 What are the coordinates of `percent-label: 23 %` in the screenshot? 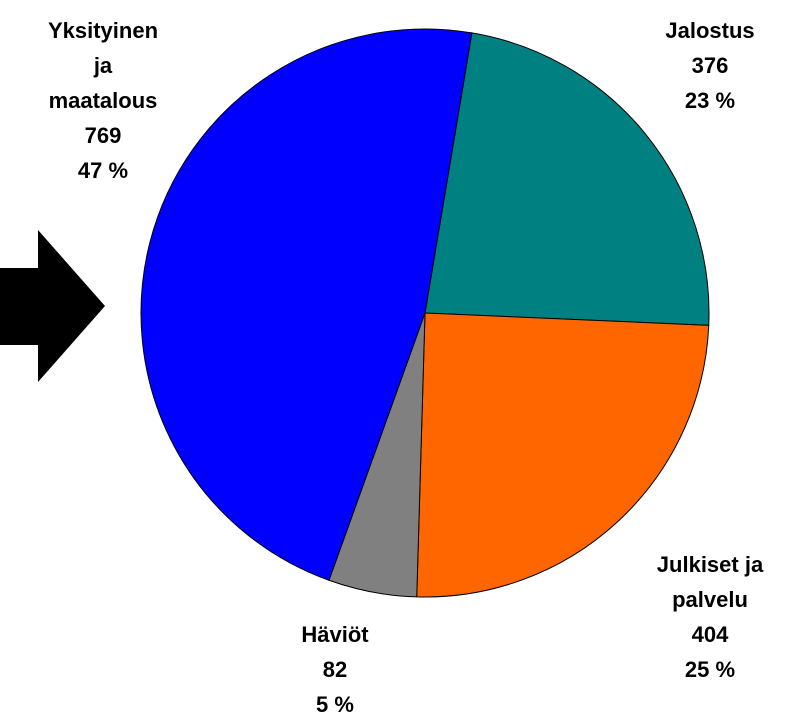 It's located at (710, 100).